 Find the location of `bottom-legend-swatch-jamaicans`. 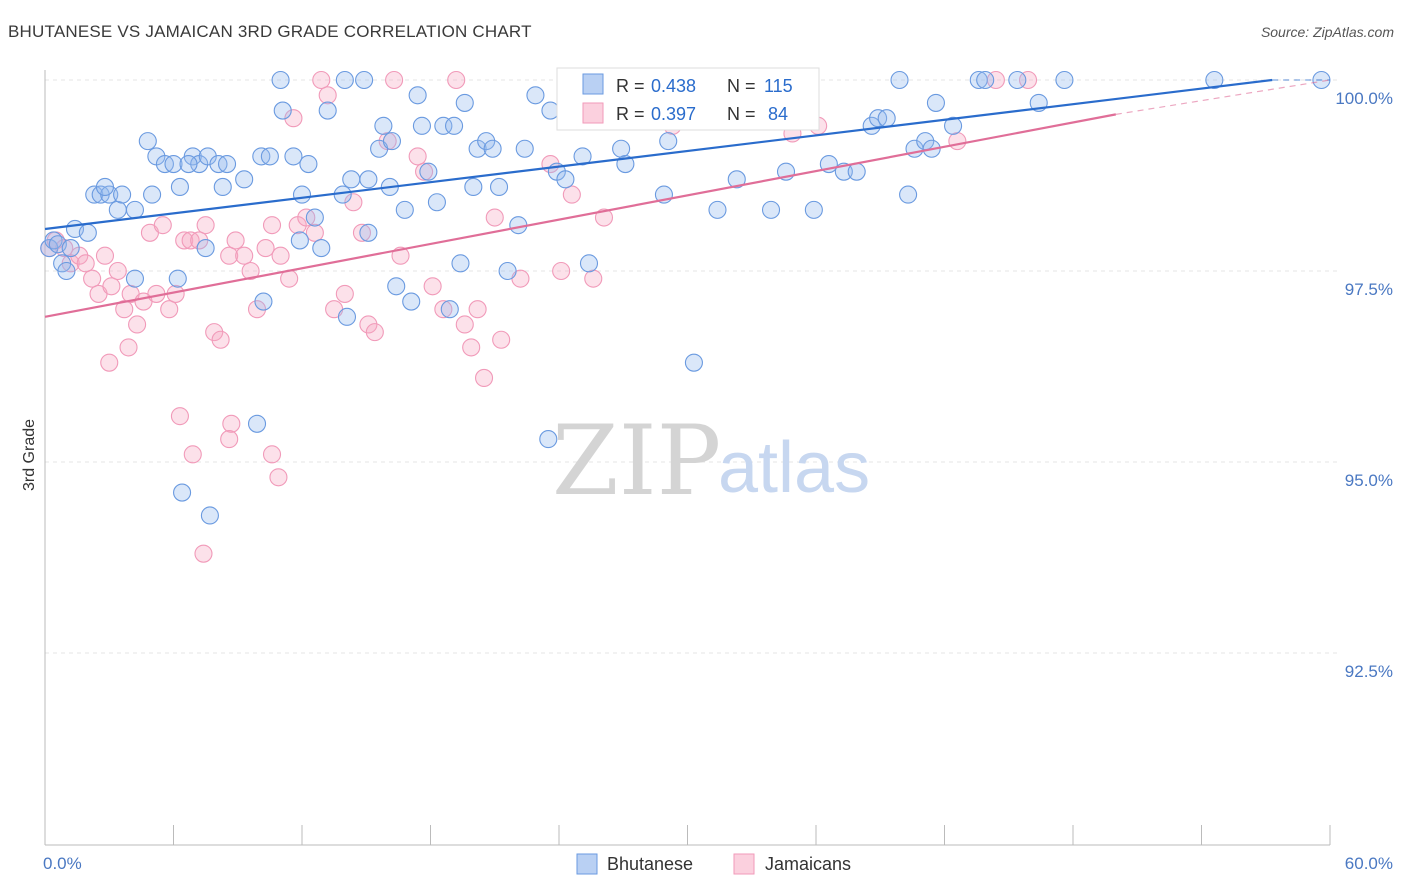

bottom-legend-swatch-jamaicans is located at coordinates (744, 864).